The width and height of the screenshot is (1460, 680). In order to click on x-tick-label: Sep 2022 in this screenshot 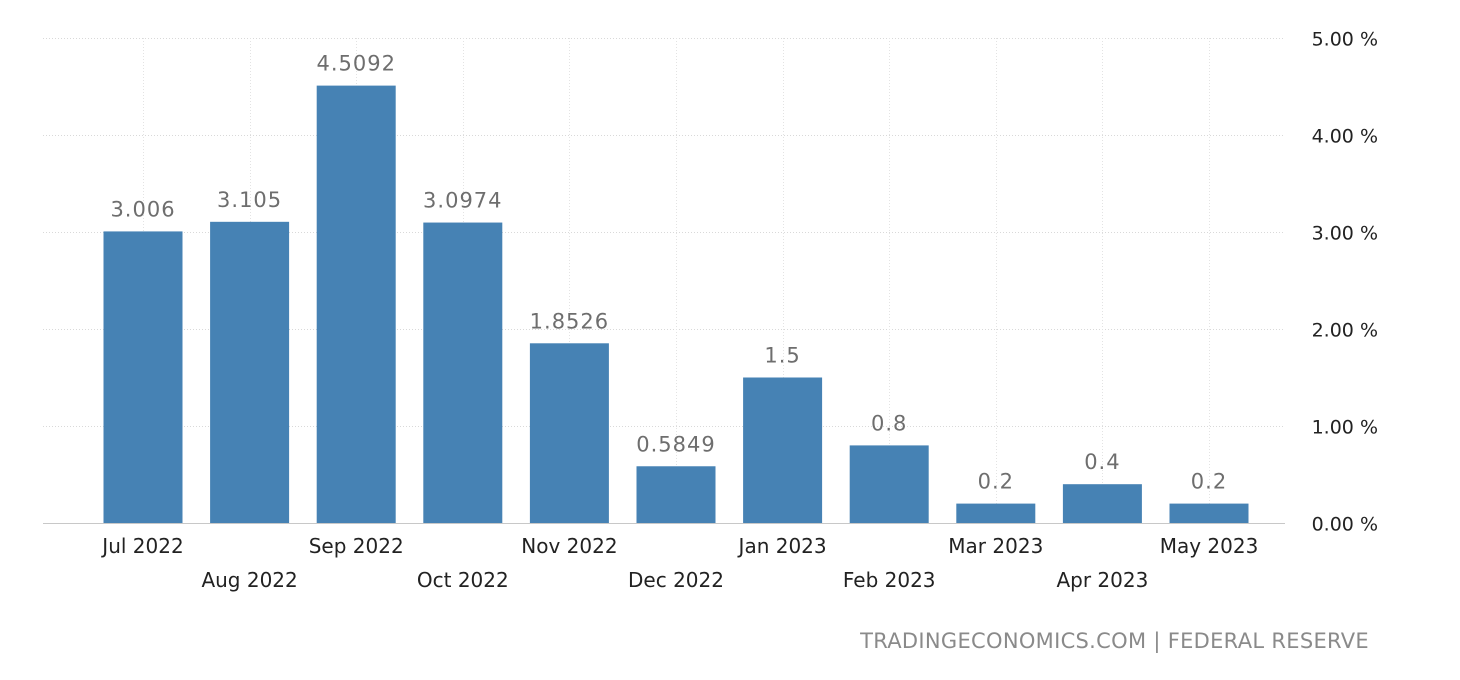, I will do `click(356, 546)`.